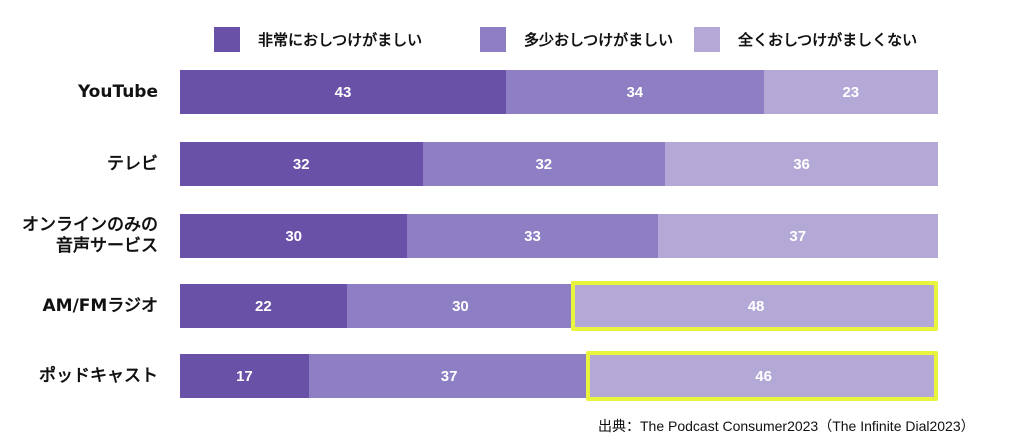  Describe the element at coordinates (98, 375) in the screenshot. I see `category-label: ポッドキャスト` at that location.